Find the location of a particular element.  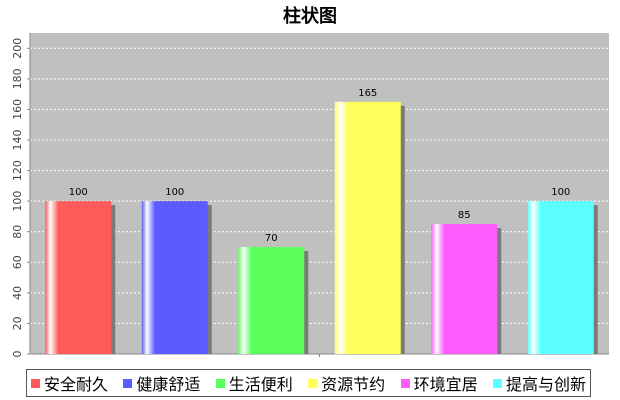

y-tick-label: 0 is located at coordinates (17, 354).